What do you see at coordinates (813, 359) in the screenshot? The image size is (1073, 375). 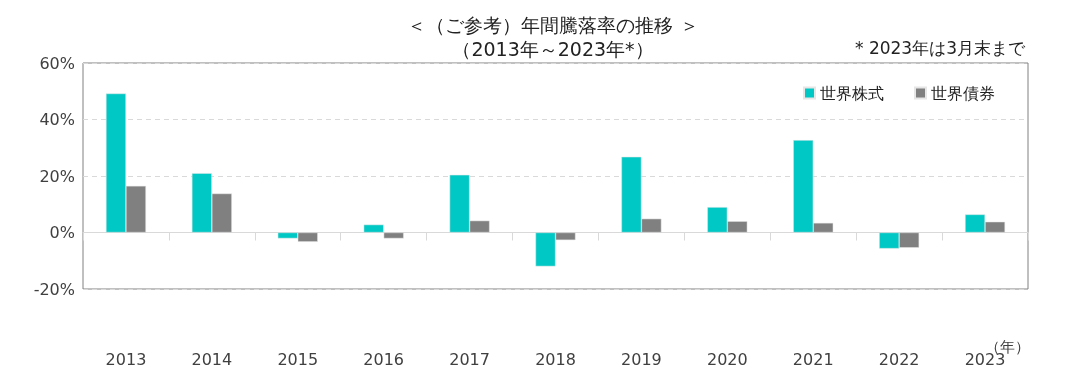 I see `x-tick-label: 2021` at bounding box center [813, 359].